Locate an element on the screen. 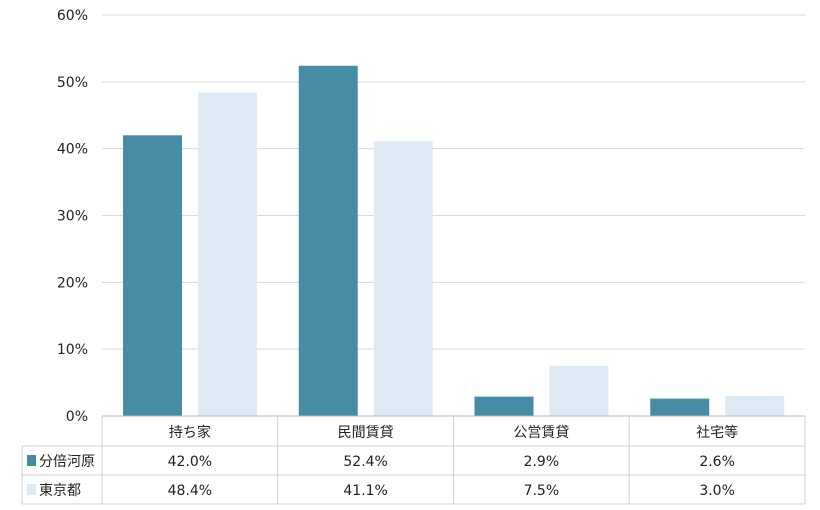 This screenshot has width=820, height=510. data-label: 42.0% is located at coordinates (190, 462).